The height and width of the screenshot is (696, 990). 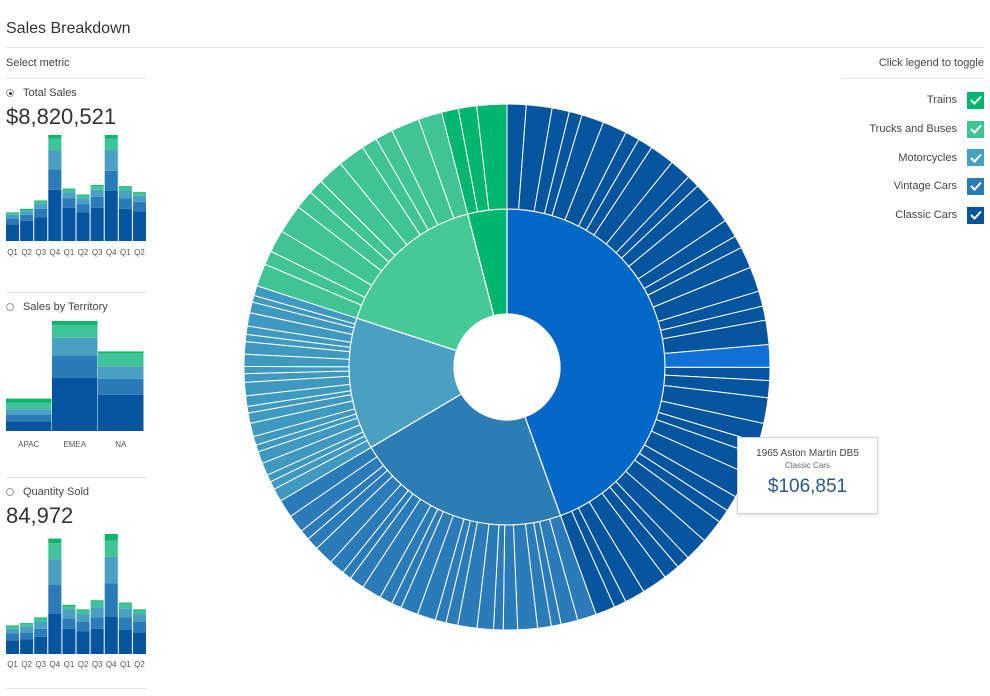 I want to click on quantity-sold-chart: Q1 Q2 Q3 Q4 Q1 Q2 Q3 Q4 Q1 Q2, so click(x=76, y=600).